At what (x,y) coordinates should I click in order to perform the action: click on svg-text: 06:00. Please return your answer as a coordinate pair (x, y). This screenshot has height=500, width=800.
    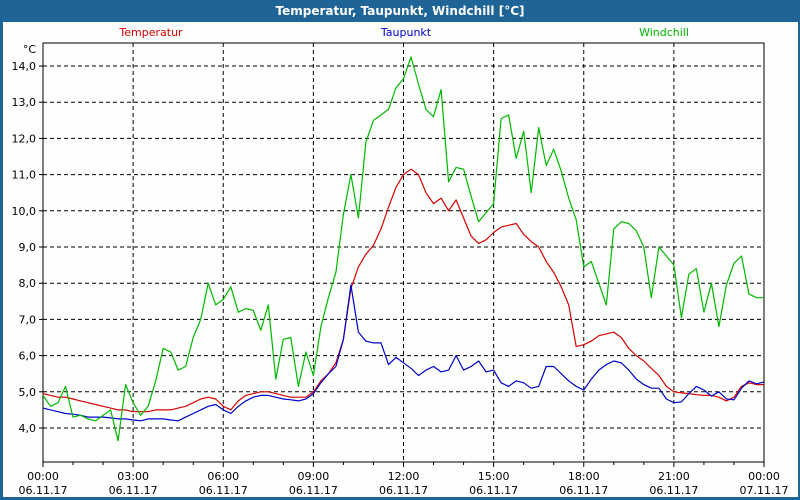
    Looking at the image, I should click on (223, 476).